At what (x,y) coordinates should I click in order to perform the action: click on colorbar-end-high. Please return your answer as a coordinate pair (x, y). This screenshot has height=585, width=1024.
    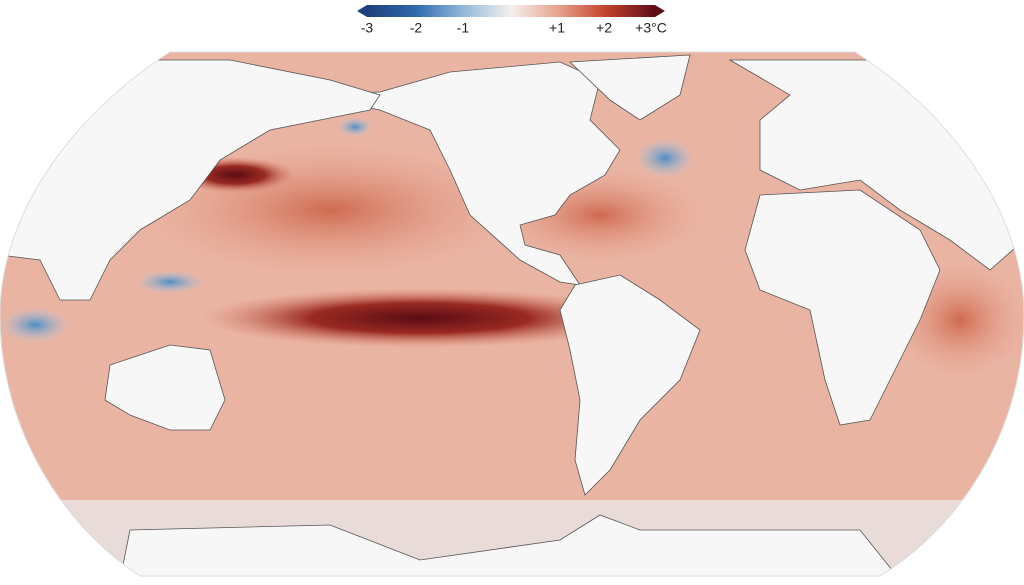
    Looking at the image, I should click on (660, 11).